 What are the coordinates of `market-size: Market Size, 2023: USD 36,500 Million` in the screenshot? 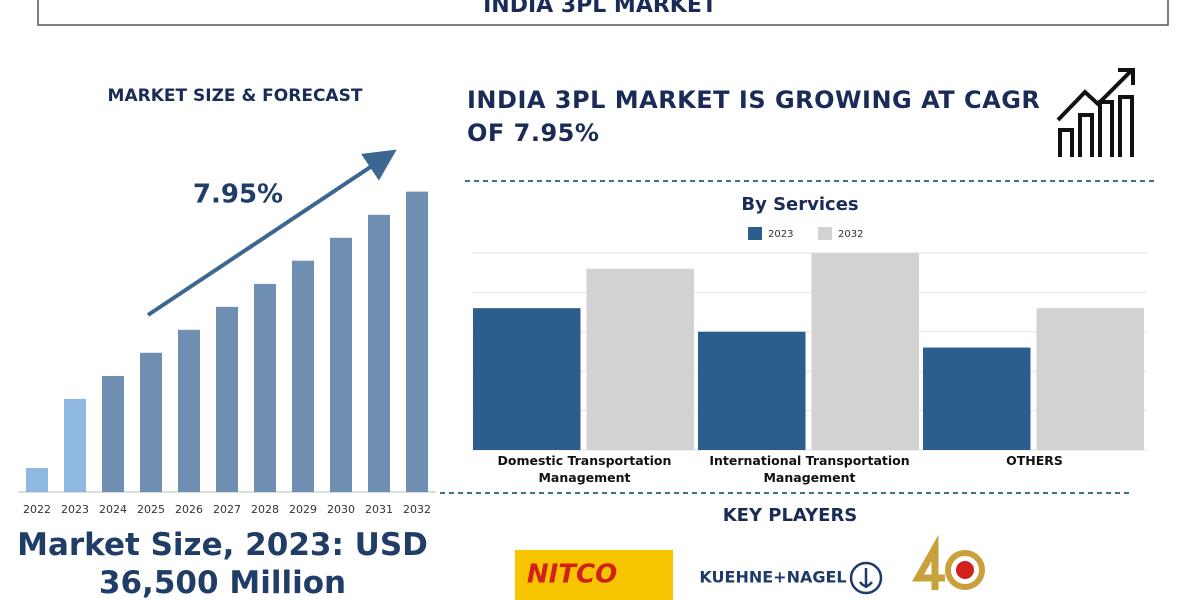 It's located at (222, 563).